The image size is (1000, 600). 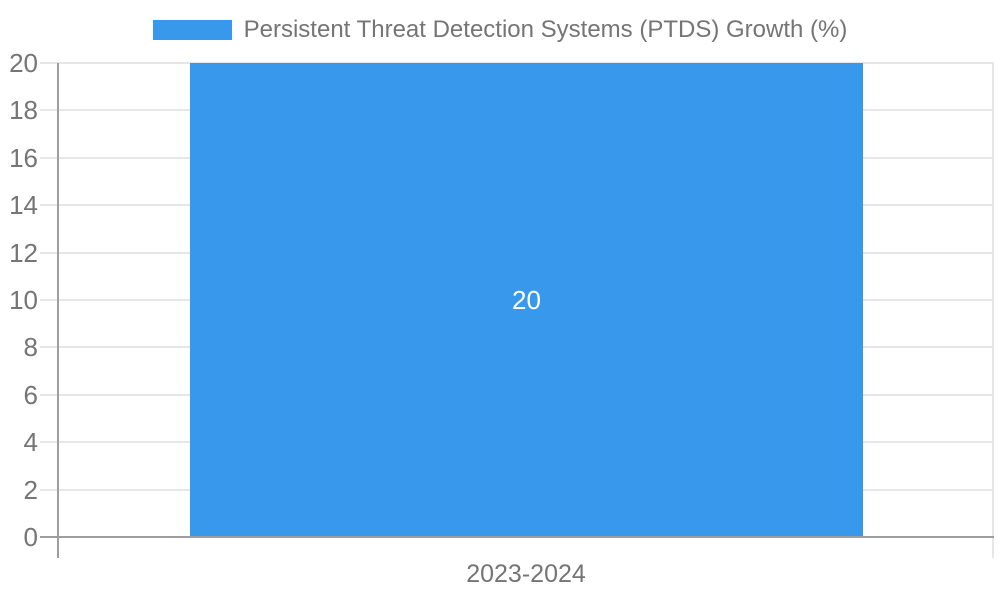 I want to click on y-tick-label: 16, so click(x=23, y=157).